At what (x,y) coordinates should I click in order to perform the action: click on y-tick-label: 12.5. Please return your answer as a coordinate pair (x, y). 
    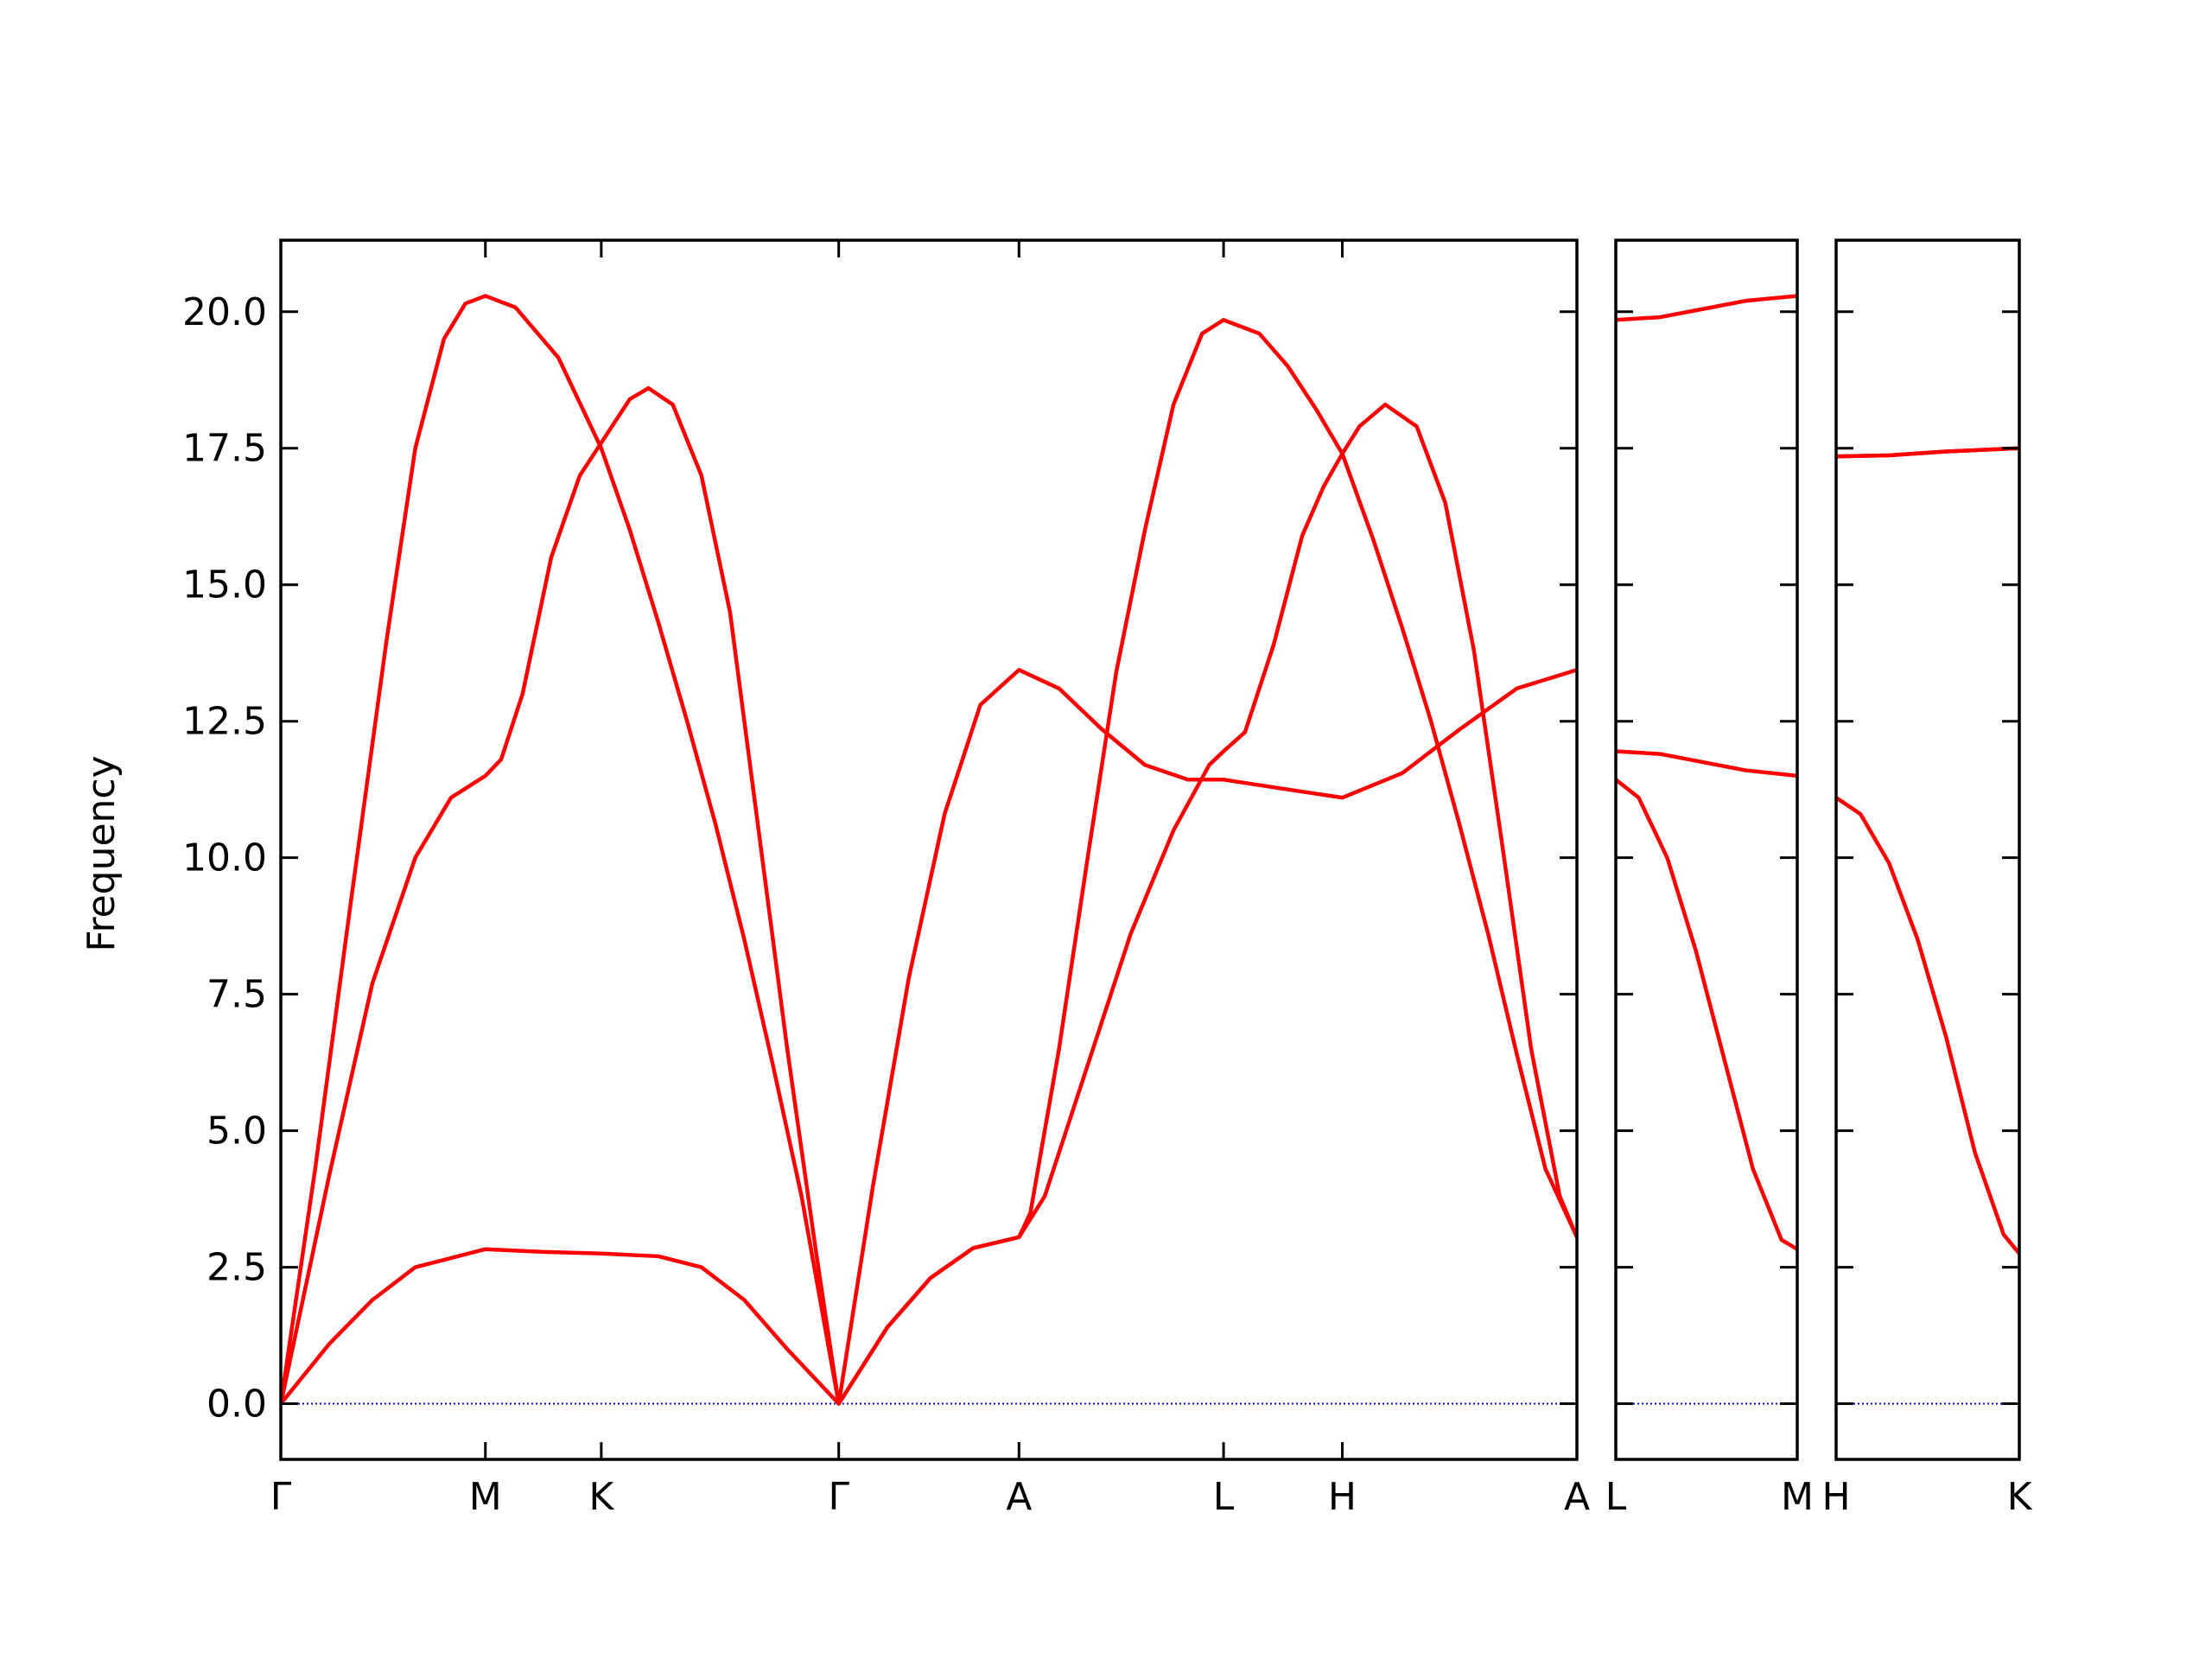
    Looking at the image, I should click on (224, 722).